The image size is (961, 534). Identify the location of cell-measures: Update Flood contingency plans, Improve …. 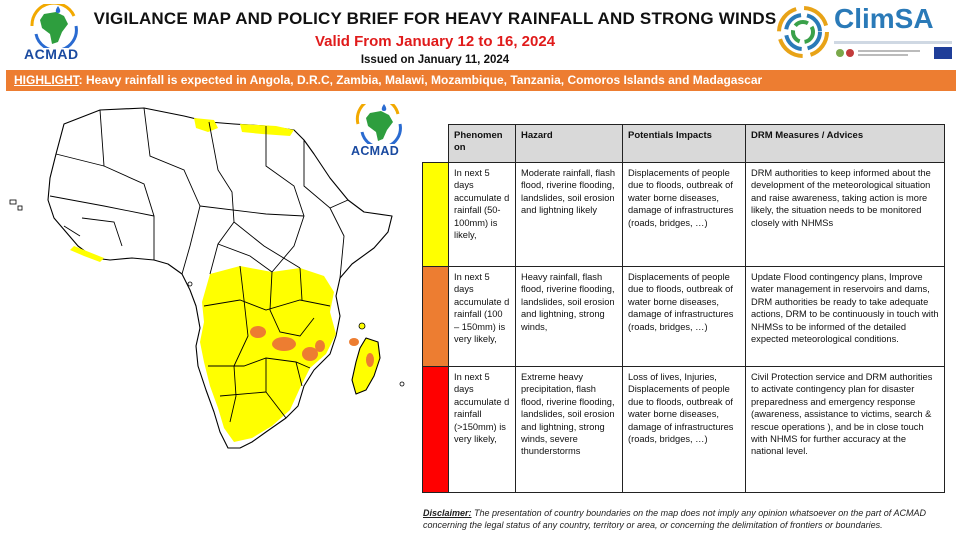
(845, 316).